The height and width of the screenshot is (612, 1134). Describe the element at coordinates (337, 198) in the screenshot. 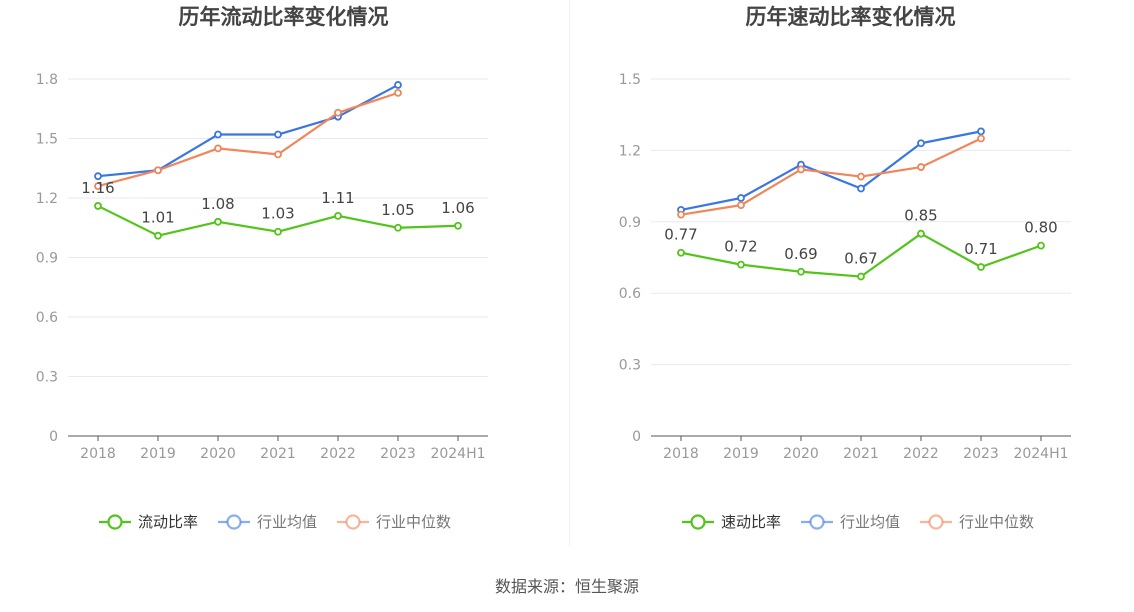

I see `data-label: 1.11` at that location.